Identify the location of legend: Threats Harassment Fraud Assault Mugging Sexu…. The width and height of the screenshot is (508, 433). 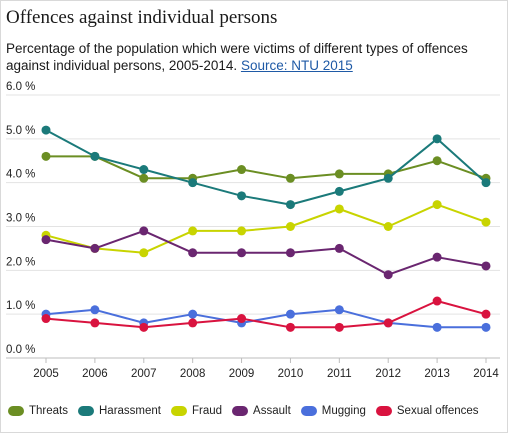
(248, 411).